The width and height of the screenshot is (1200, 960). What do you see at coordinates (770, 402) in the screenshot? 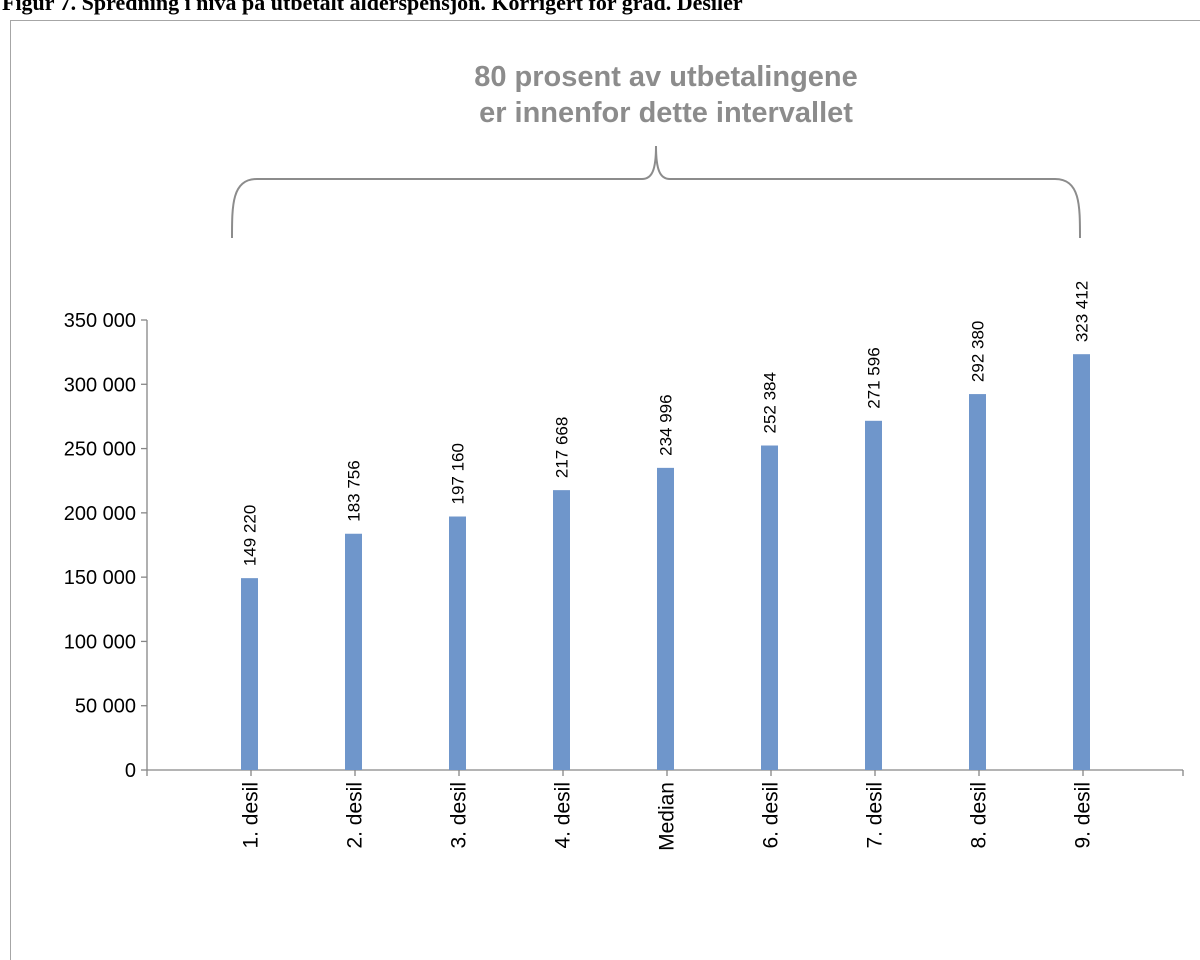
I see `data-label: 252 384` at bounding box center [770, 402].